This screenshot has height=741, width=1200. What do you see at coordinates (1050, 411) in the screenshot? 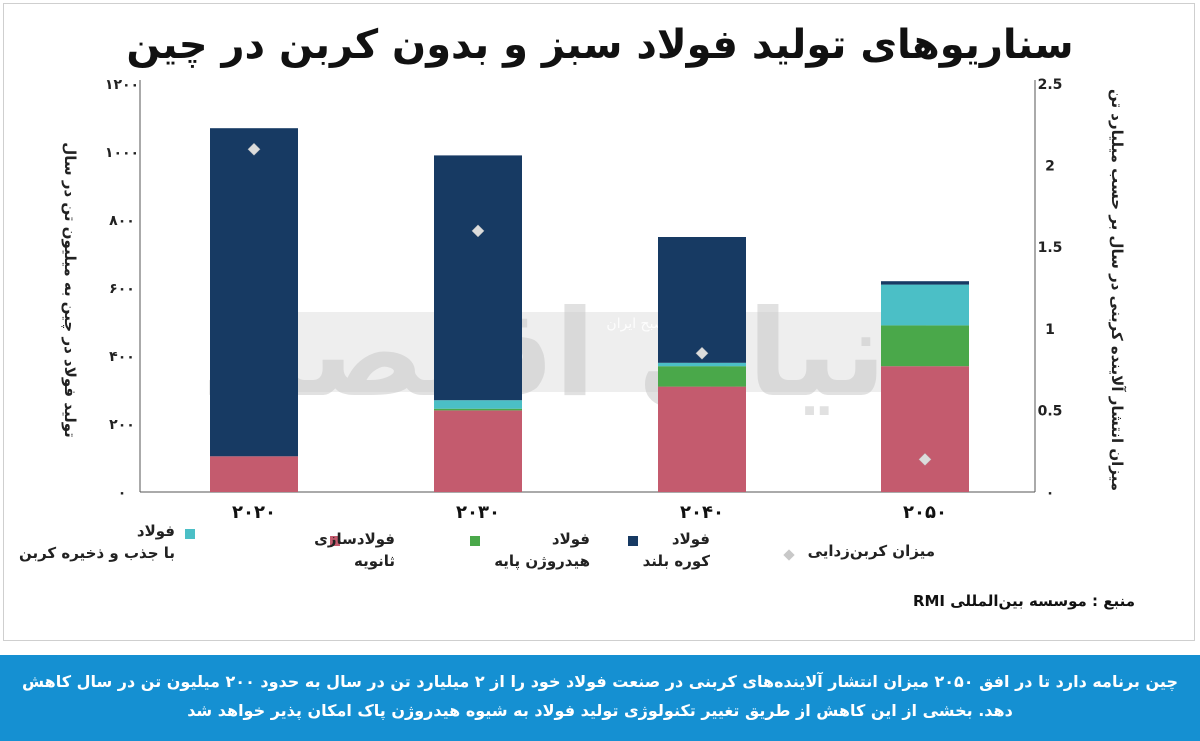
I see `y-tick-right-label: 0.5` at bounding box center [1050, 411].